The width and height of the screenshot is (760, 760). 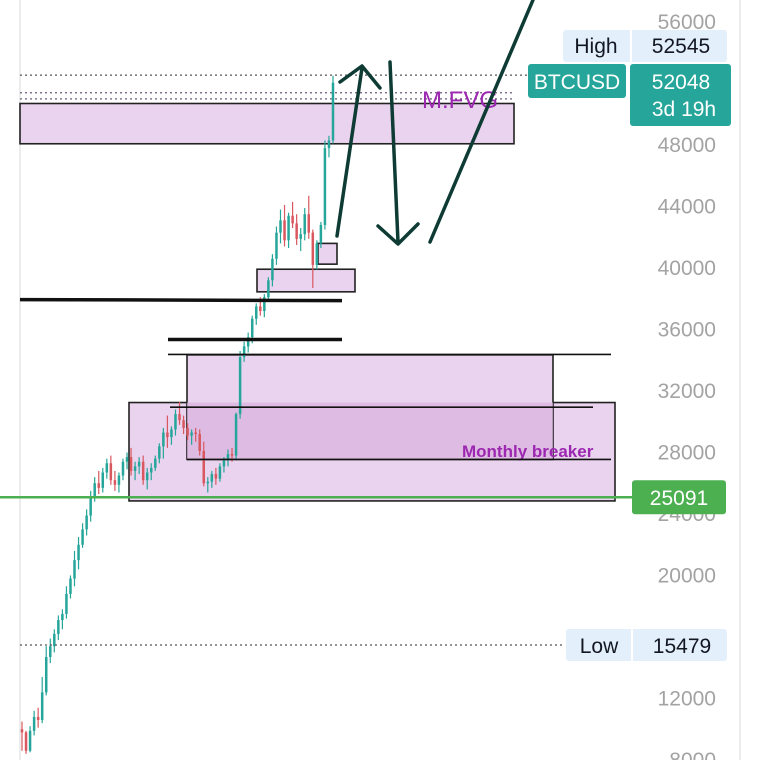 What do you see at coordinates (360, 77) in the screenshot?
I see `up-arrow-head` at bounding box center [360, 77].